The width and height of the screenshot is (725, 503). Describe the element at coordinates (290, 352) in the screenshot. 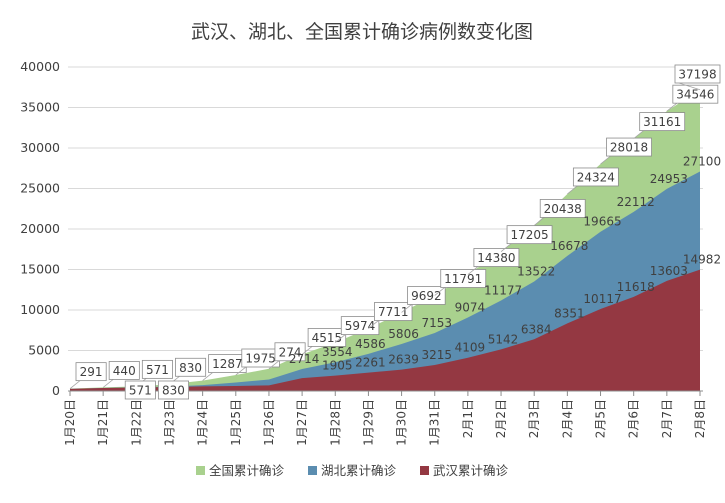

I see `data-label-national: 274` at that location.